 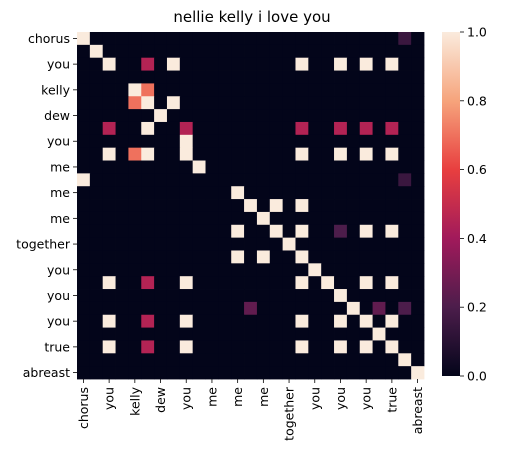 What do you see at coordinates (477, 32) in the screenshot?
I see `colorbar-tick-label: 1.0` at bounding box center [477, 32].